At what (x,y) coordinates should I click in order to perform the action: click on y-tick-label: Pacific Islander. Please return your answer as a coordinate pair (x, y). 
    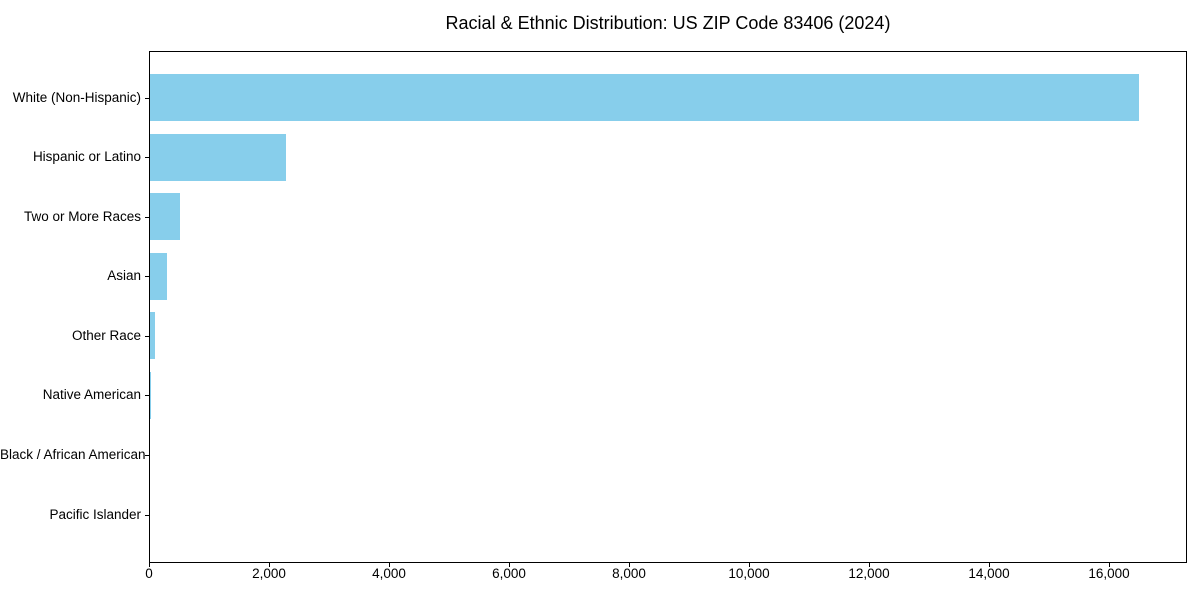
    Looking at the image, I should click on (95, 514).